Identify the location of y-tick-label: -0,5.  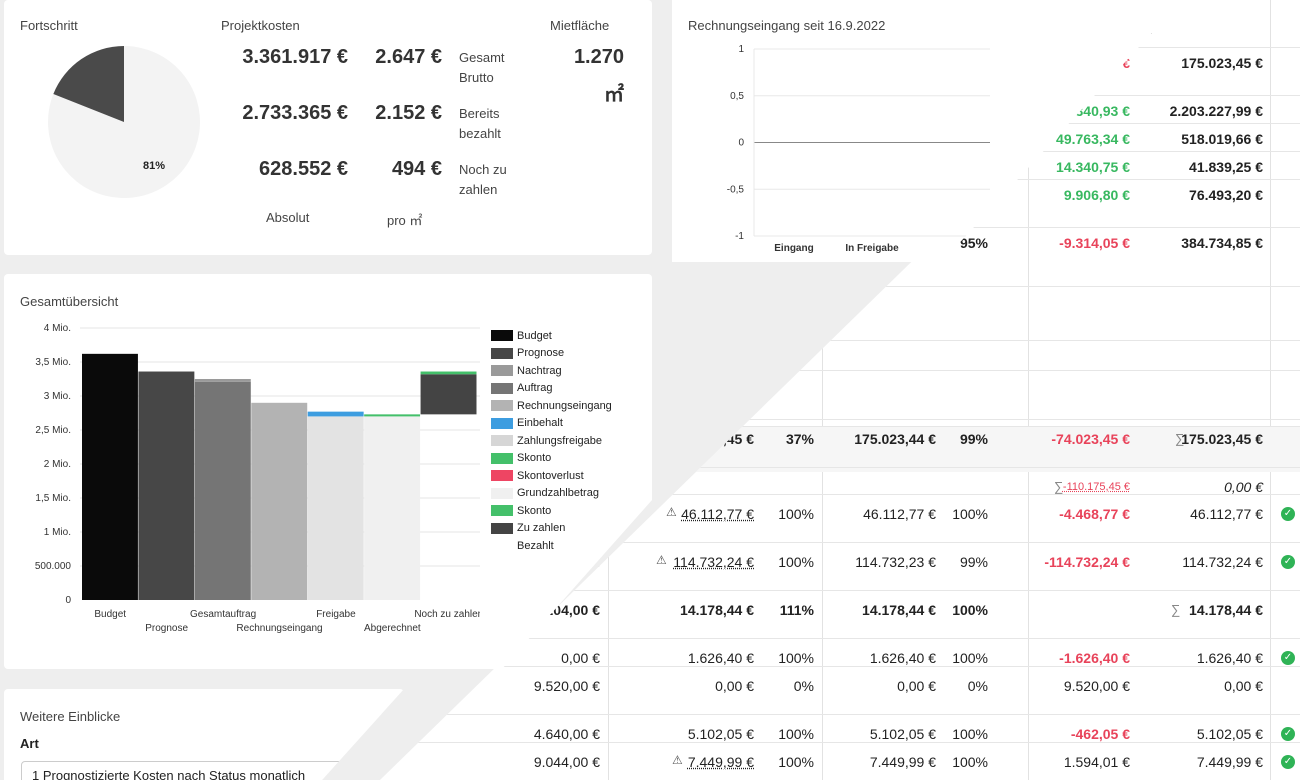
(736, 189).